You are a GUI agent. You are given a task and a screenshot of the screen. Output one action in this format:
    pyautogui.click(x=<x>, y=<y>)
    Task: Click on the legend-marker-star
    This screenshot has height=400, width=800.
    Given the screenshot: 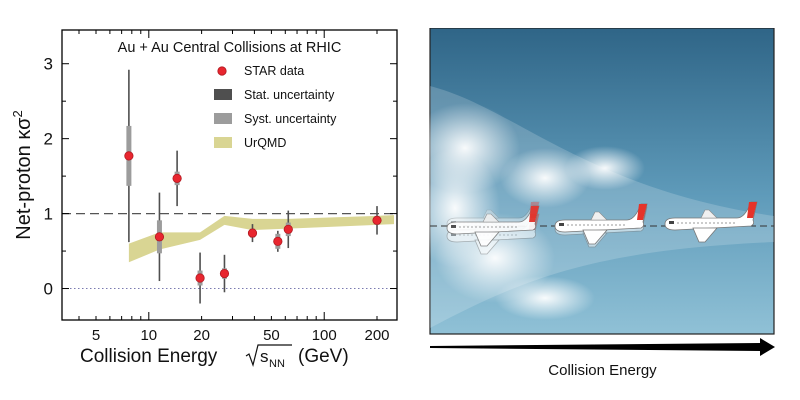 What is the action you would take?
    pyautogui.click(x=222, y=71)
    